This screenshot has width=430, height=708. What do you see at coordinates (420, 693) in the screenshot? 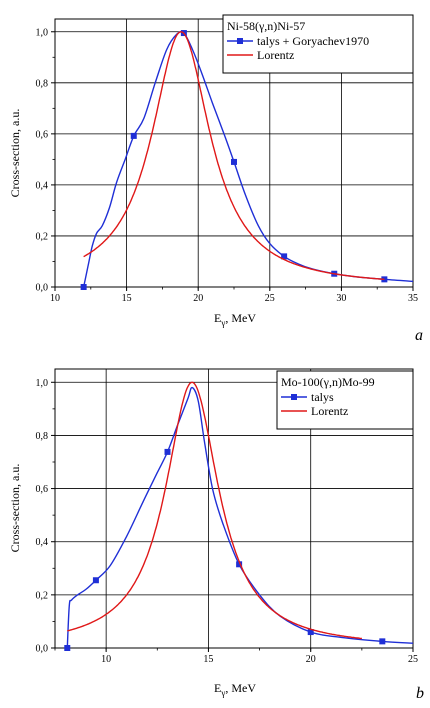
I see `panel-label: b` at bounding box center [420, 693].